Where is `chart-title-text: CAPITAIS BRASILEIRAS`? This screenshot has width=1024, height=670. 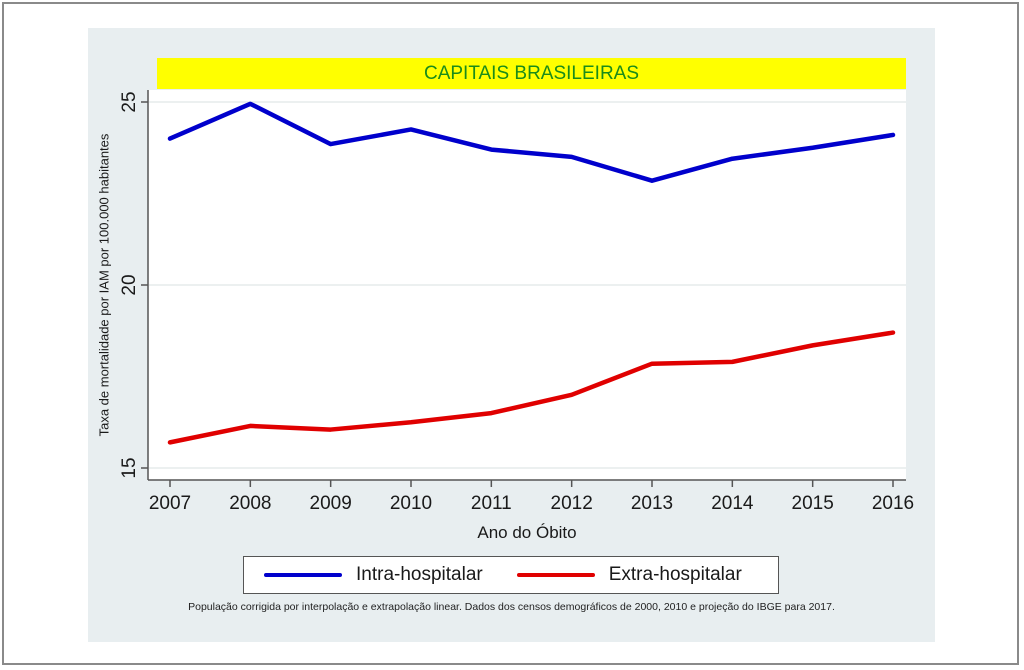 chart-title-text: CAPITAIS BRASILEIRAS is located at coordinates (531, 73).